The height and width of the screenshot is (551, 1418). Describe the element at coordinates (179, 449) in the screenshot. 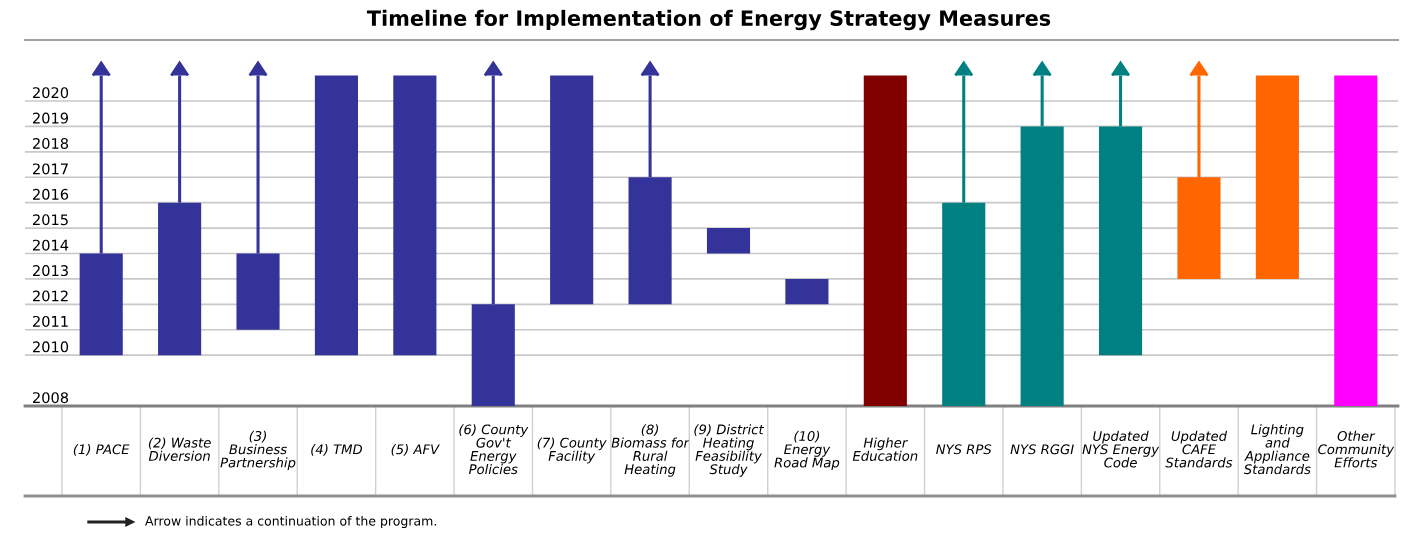

I see `x-tick-label: (2) Waste Diversion` at that location.